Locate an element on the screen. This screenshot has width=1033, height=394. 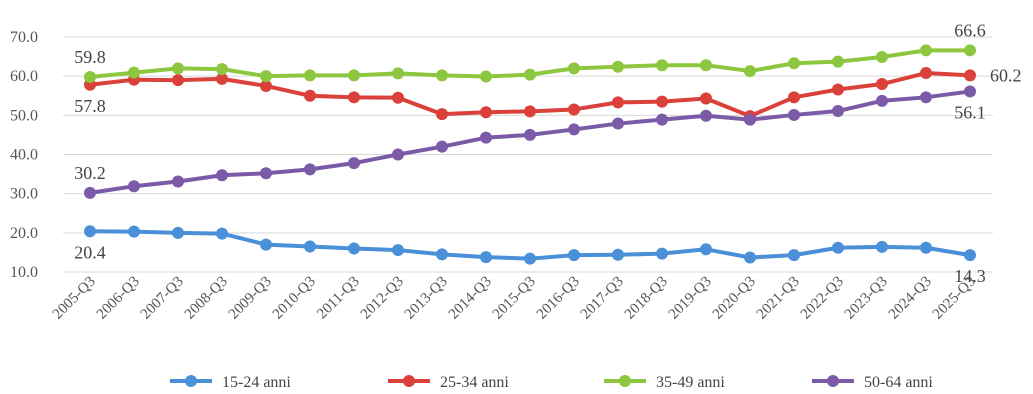
x-tick-label: 2020-Q3 is located at coordinates (734, 298).